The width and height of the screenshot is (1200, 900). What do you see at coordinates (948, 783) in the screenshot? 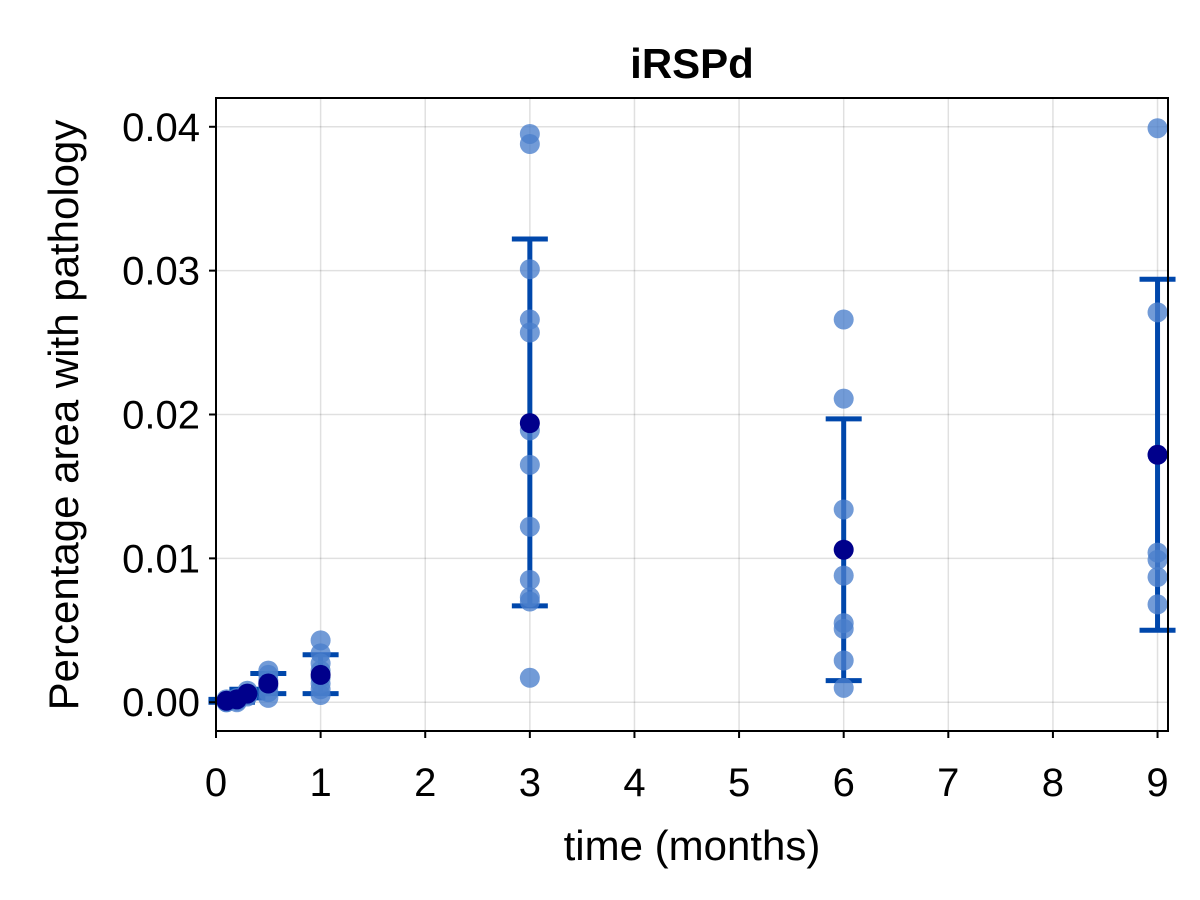
I see `x-tick-label: 7` at bounding box center [948, 783].